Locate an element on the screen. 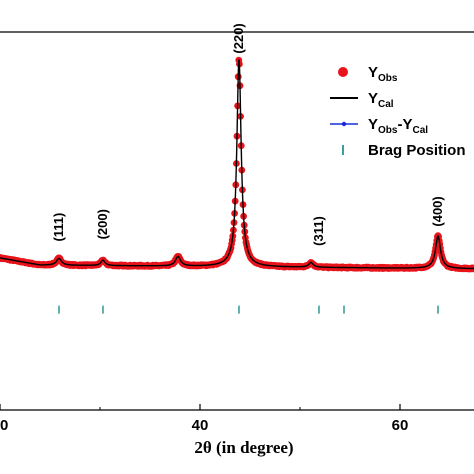 The width and height of the screenshot is (474, 474). legend: YObs YCal YObs-YCal Brag Position is located at coordinates (398, 111).